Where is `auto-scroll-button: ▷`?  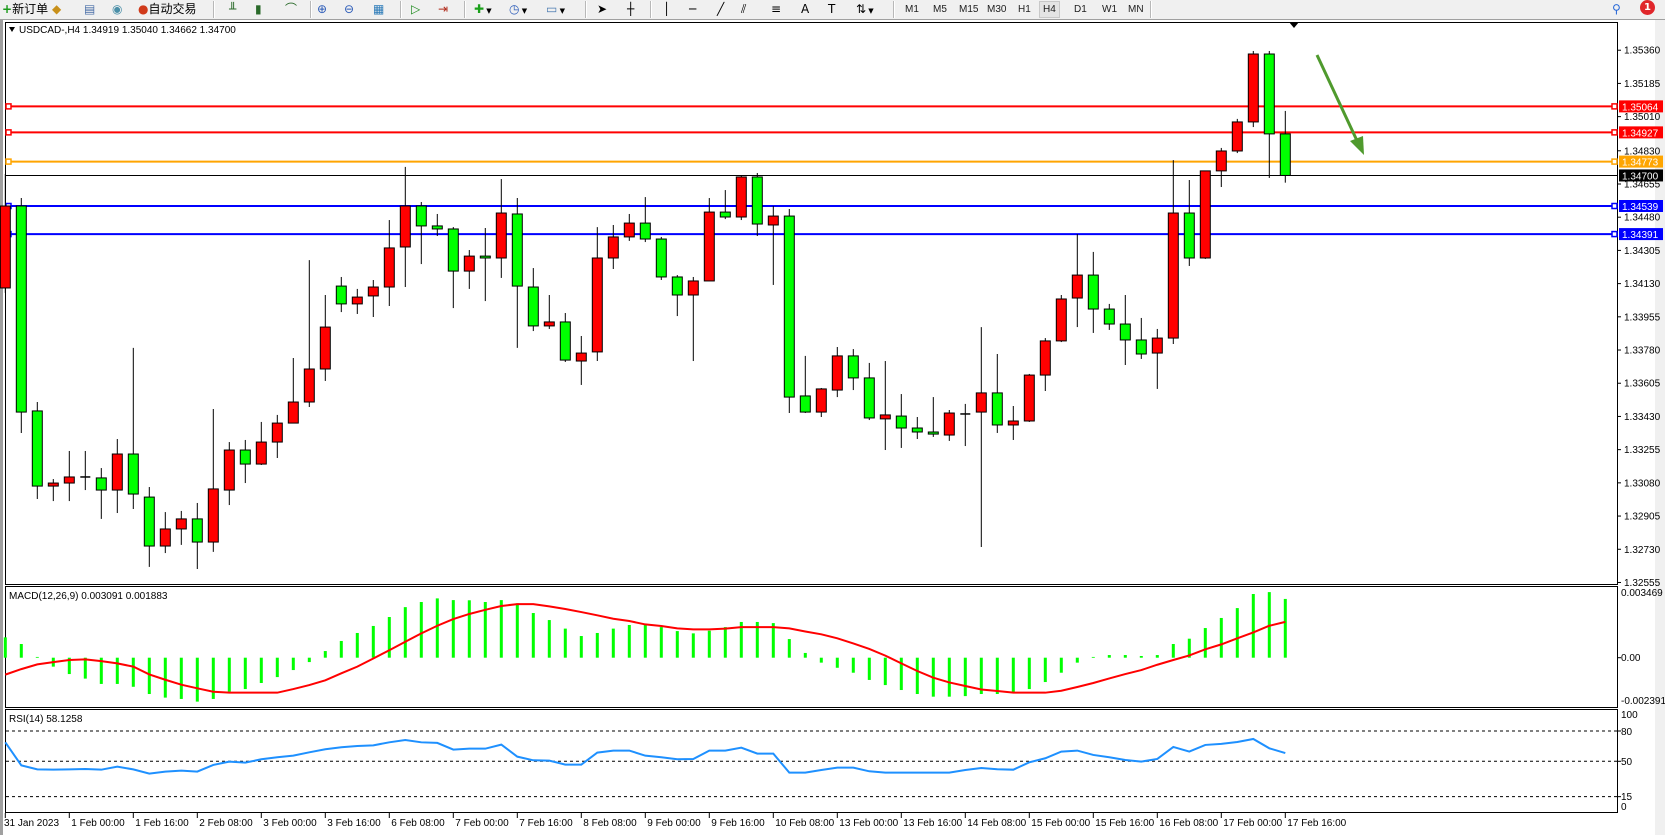 auto-scroll-button: ▷ is located at coordinates (415, 9).